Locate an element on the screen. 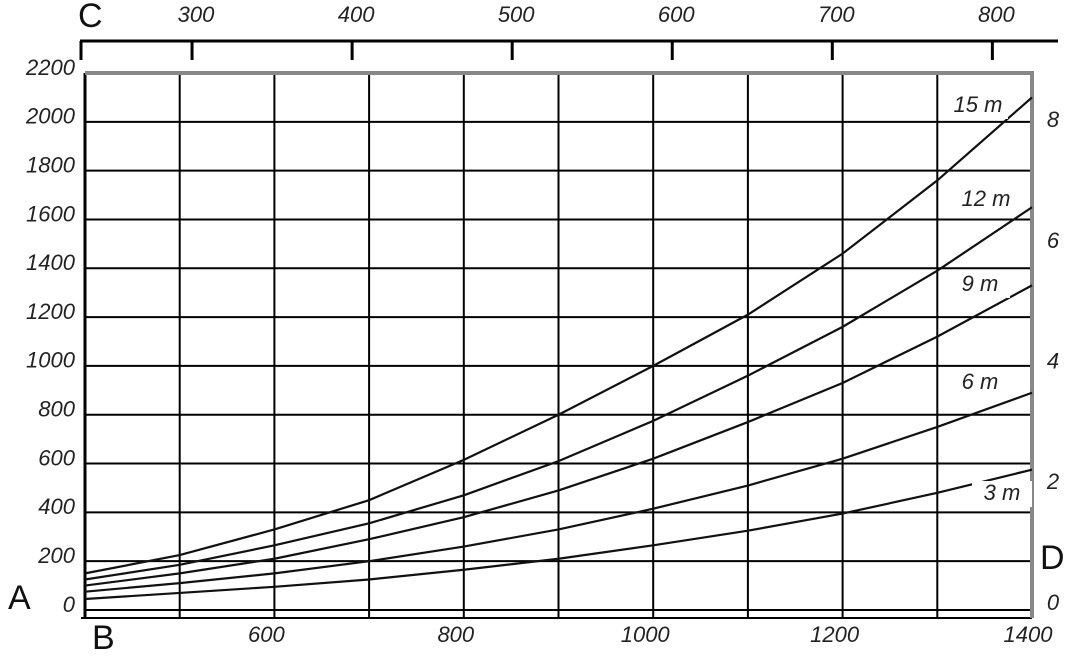 The width and height of the screenshot is (1077, 663). y-tick-label: 1800 is located at coordinates (51, 164).